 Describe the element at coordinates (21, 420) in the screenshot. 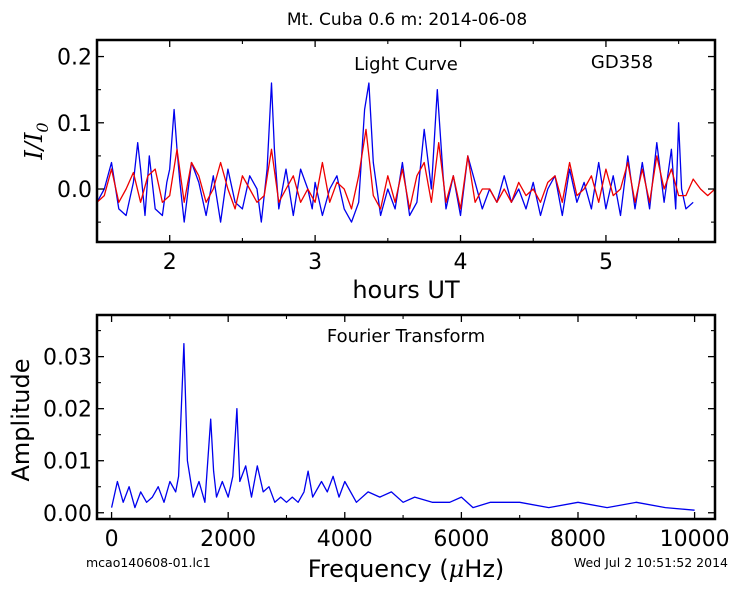

I see `fourier-ylabel: Amplitude` at that location.